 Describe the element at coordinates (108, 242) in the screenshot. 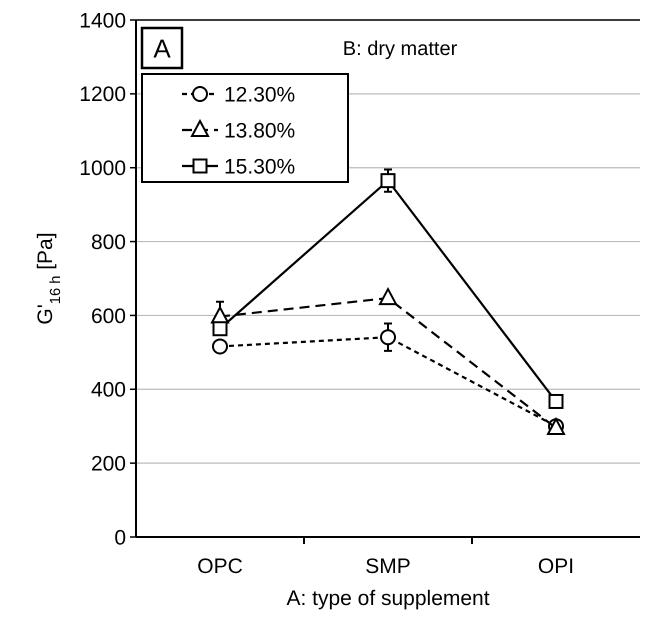

I see `y-tick-label: 800` at that location.